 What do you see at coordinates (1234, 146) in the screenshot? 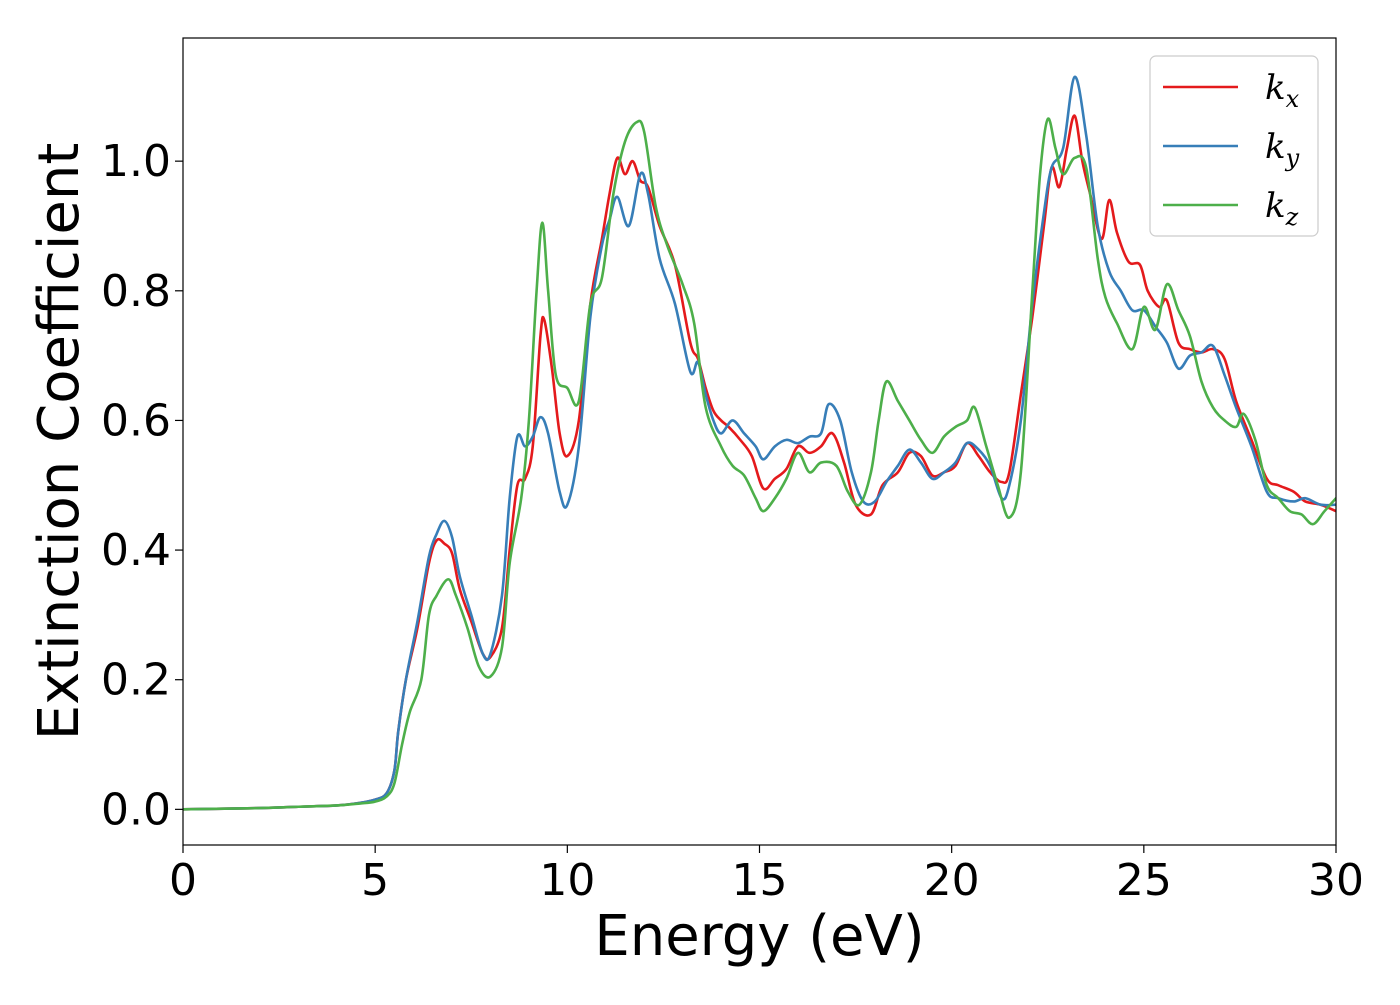
I see `legend: kx ky kz` at bounding box center [1234, 146].